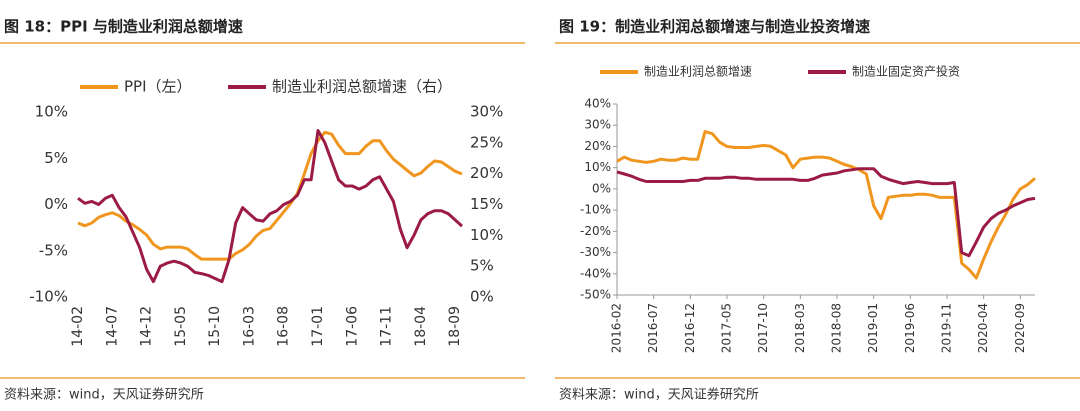 Image resolution: width=1080 pixels, height=411 pixels. I want to click on y-tick-label: 40%, so click(597, 104).